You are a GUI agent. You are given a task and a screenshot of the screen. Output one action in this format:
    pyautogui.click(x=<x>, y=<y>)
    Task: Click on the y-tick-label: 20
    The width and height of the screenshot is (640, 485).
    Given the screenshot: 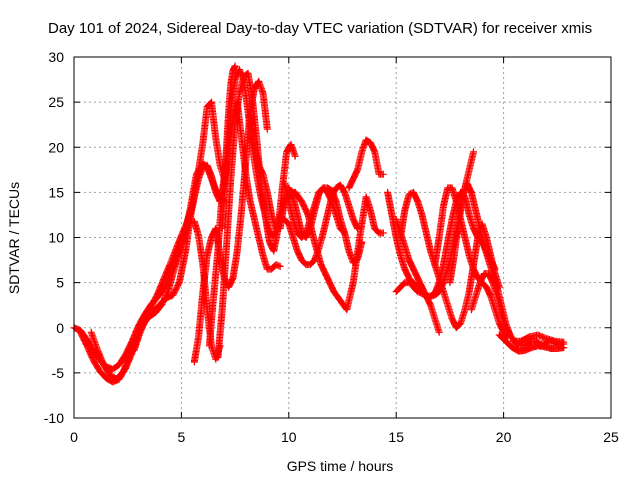 What is the action you would take?
    pyautogui.click(x=56, y=147)
    